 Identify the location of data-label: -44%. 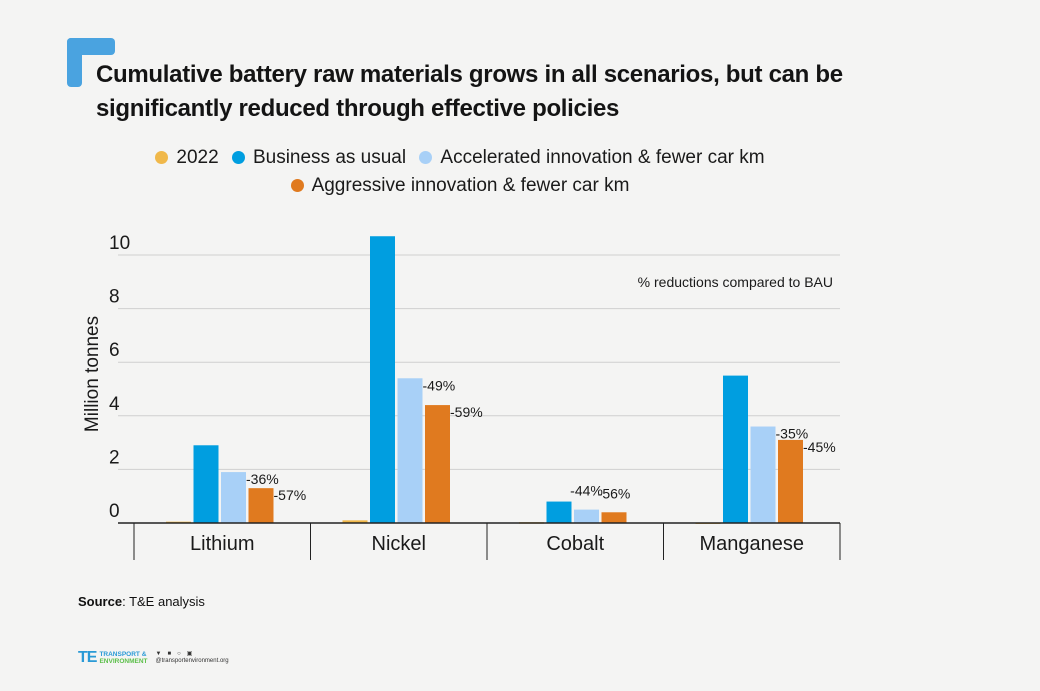
(586, 491).